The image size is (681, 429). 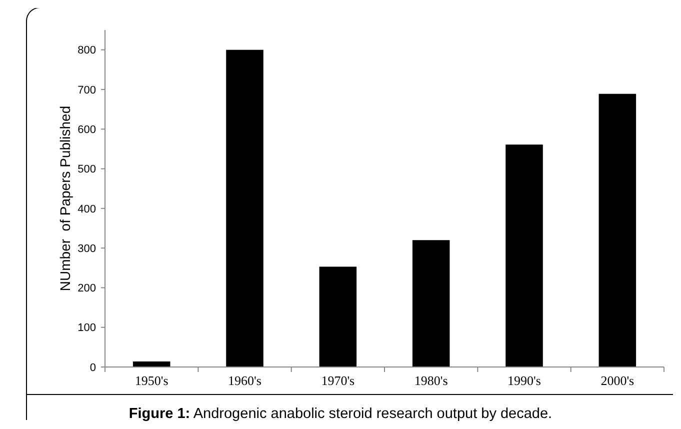 I want to click on y-tick-label: 600, so click(x=87, y=130).